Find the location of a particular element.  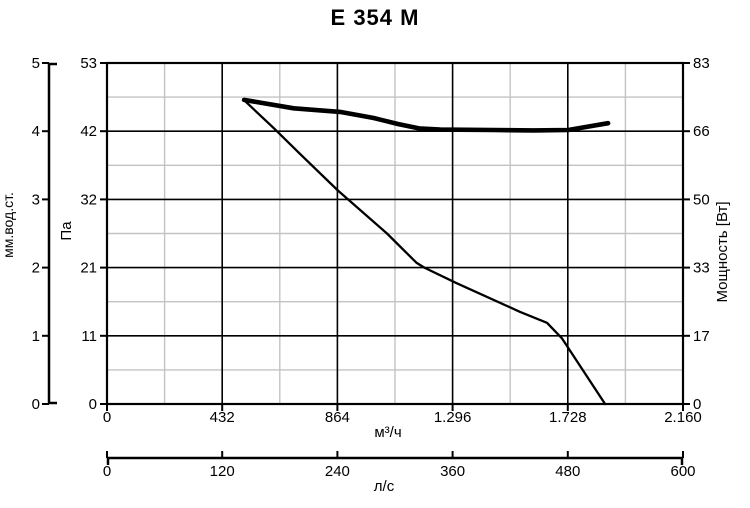

mm-axis-tick-label: 4 is located at coordinates (36, 131).